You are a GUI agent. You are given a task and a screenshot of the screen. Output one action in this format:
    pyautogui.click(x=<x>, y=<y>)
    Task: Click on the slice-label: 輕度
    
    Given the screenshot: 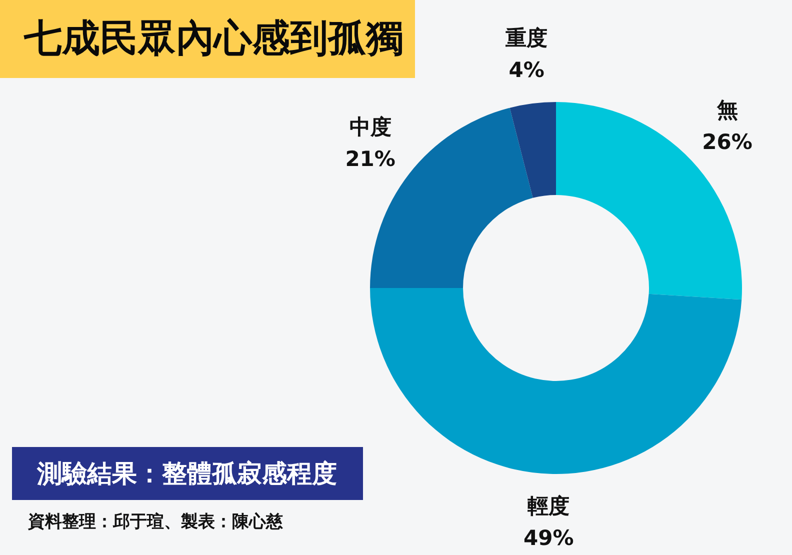 What is the action you would take?
    pyautogui.click(x=549, y=506)
    